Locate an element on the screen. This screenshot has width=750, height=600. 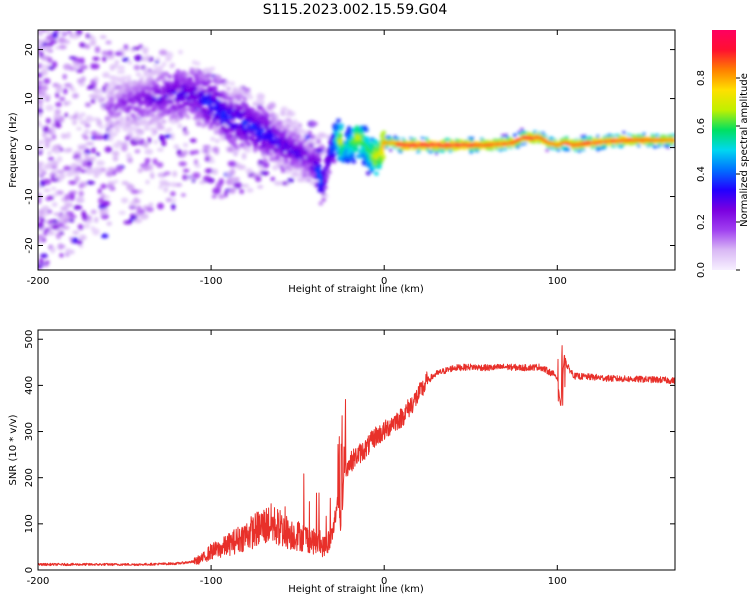
spectrogram-xtick-label: 0 is located at coordinates (384, 281).